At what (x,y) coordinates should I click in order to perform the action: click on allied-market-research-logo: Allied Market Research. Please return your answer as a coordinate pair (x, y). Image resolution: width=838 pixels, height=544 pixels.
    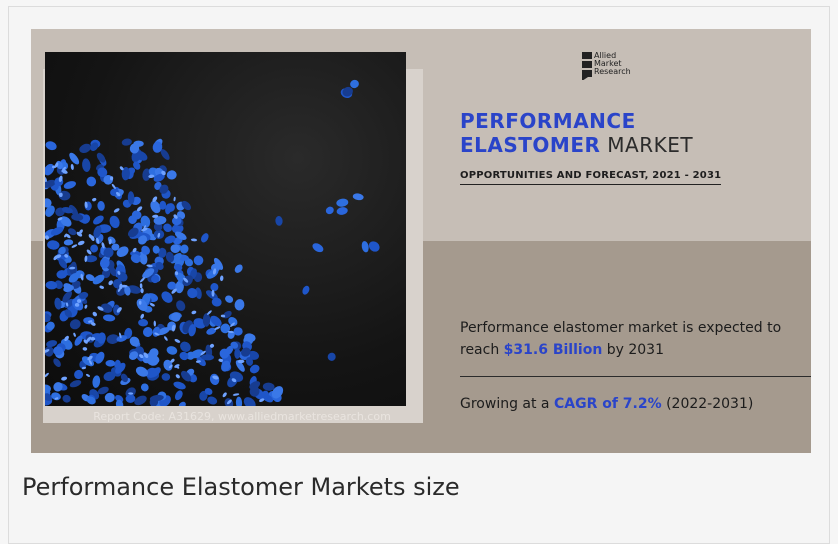
    Looking at the image, I should click on (606, 67).